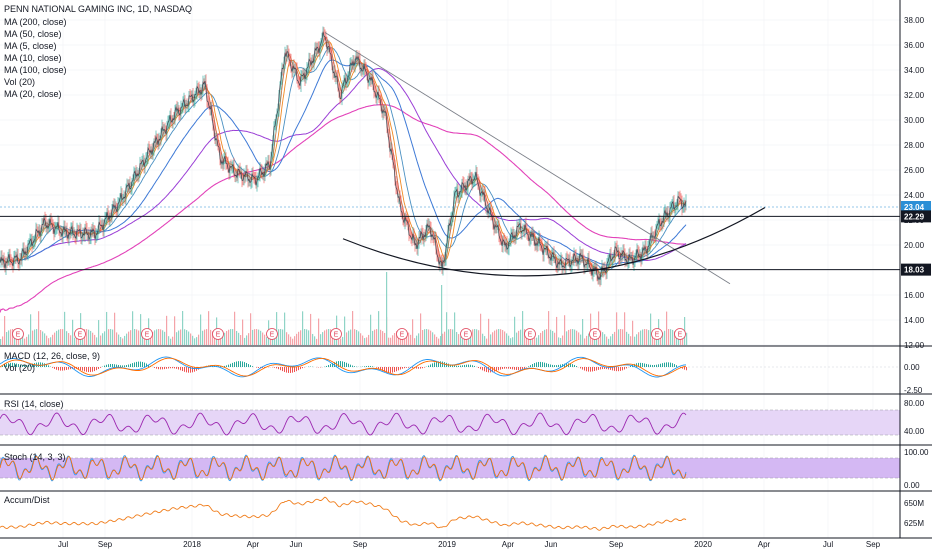 The image size is (932, 550). I want to click on volume-bars, so click(344, 308).